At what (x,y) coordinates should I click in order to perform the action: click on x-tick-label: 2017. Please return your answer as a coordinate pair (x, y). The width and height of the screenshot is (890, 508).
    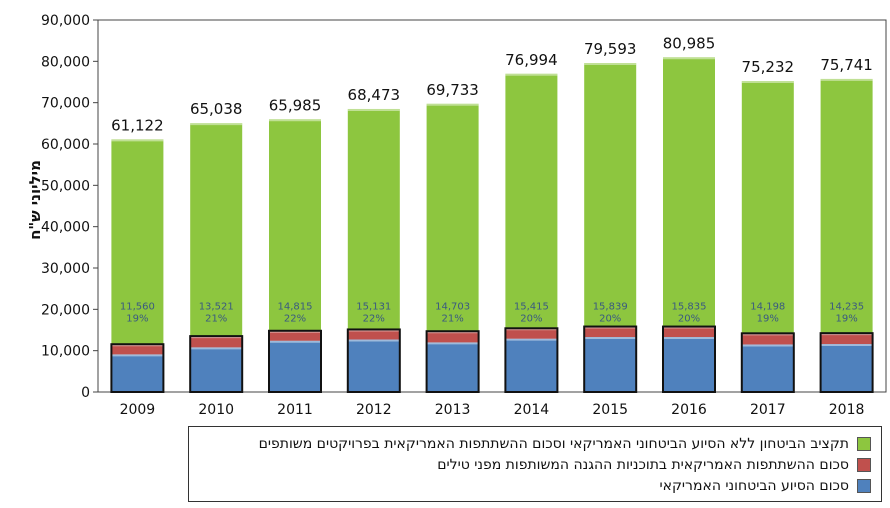
    Looking at the image, I should click on (768, 410).